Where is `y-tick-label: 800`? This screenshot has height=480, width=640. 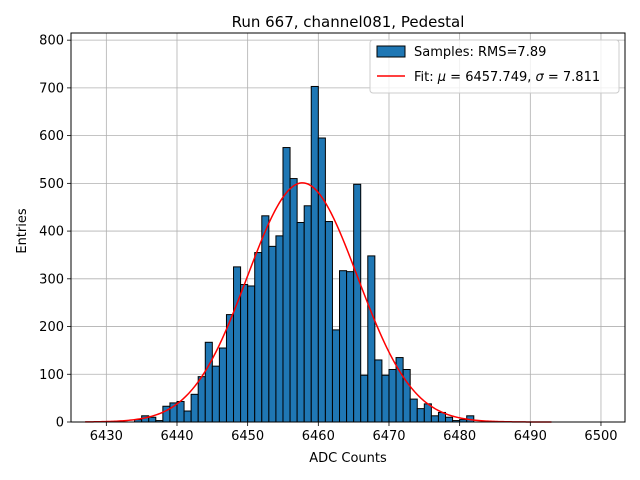 y-tick-label: 800 is located at coordinates (51, 41).